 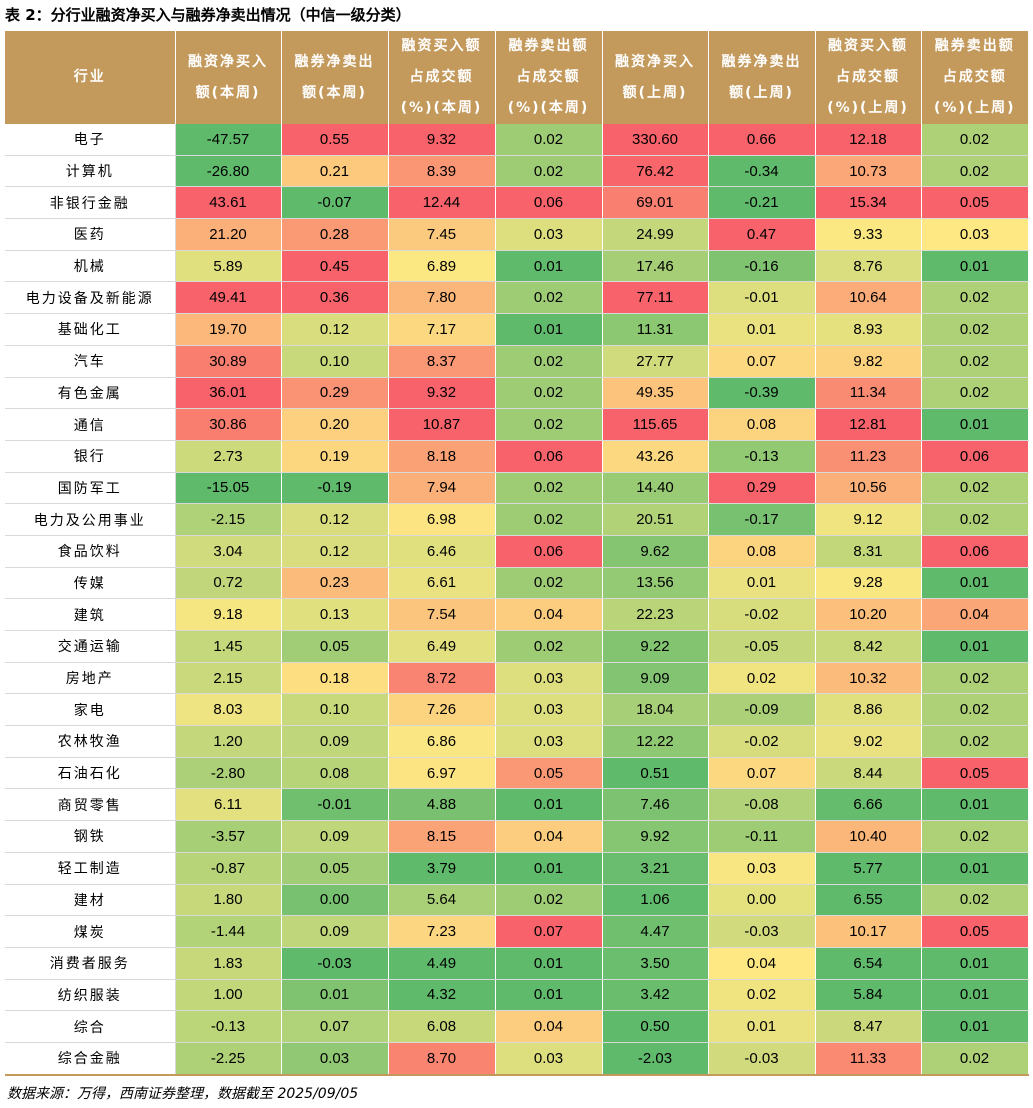 What do you see at coordinates (228, 77) in the screenshot?
I see `header-col-1: 融资净买入 额(本周)` at bounding box center [228, 77].